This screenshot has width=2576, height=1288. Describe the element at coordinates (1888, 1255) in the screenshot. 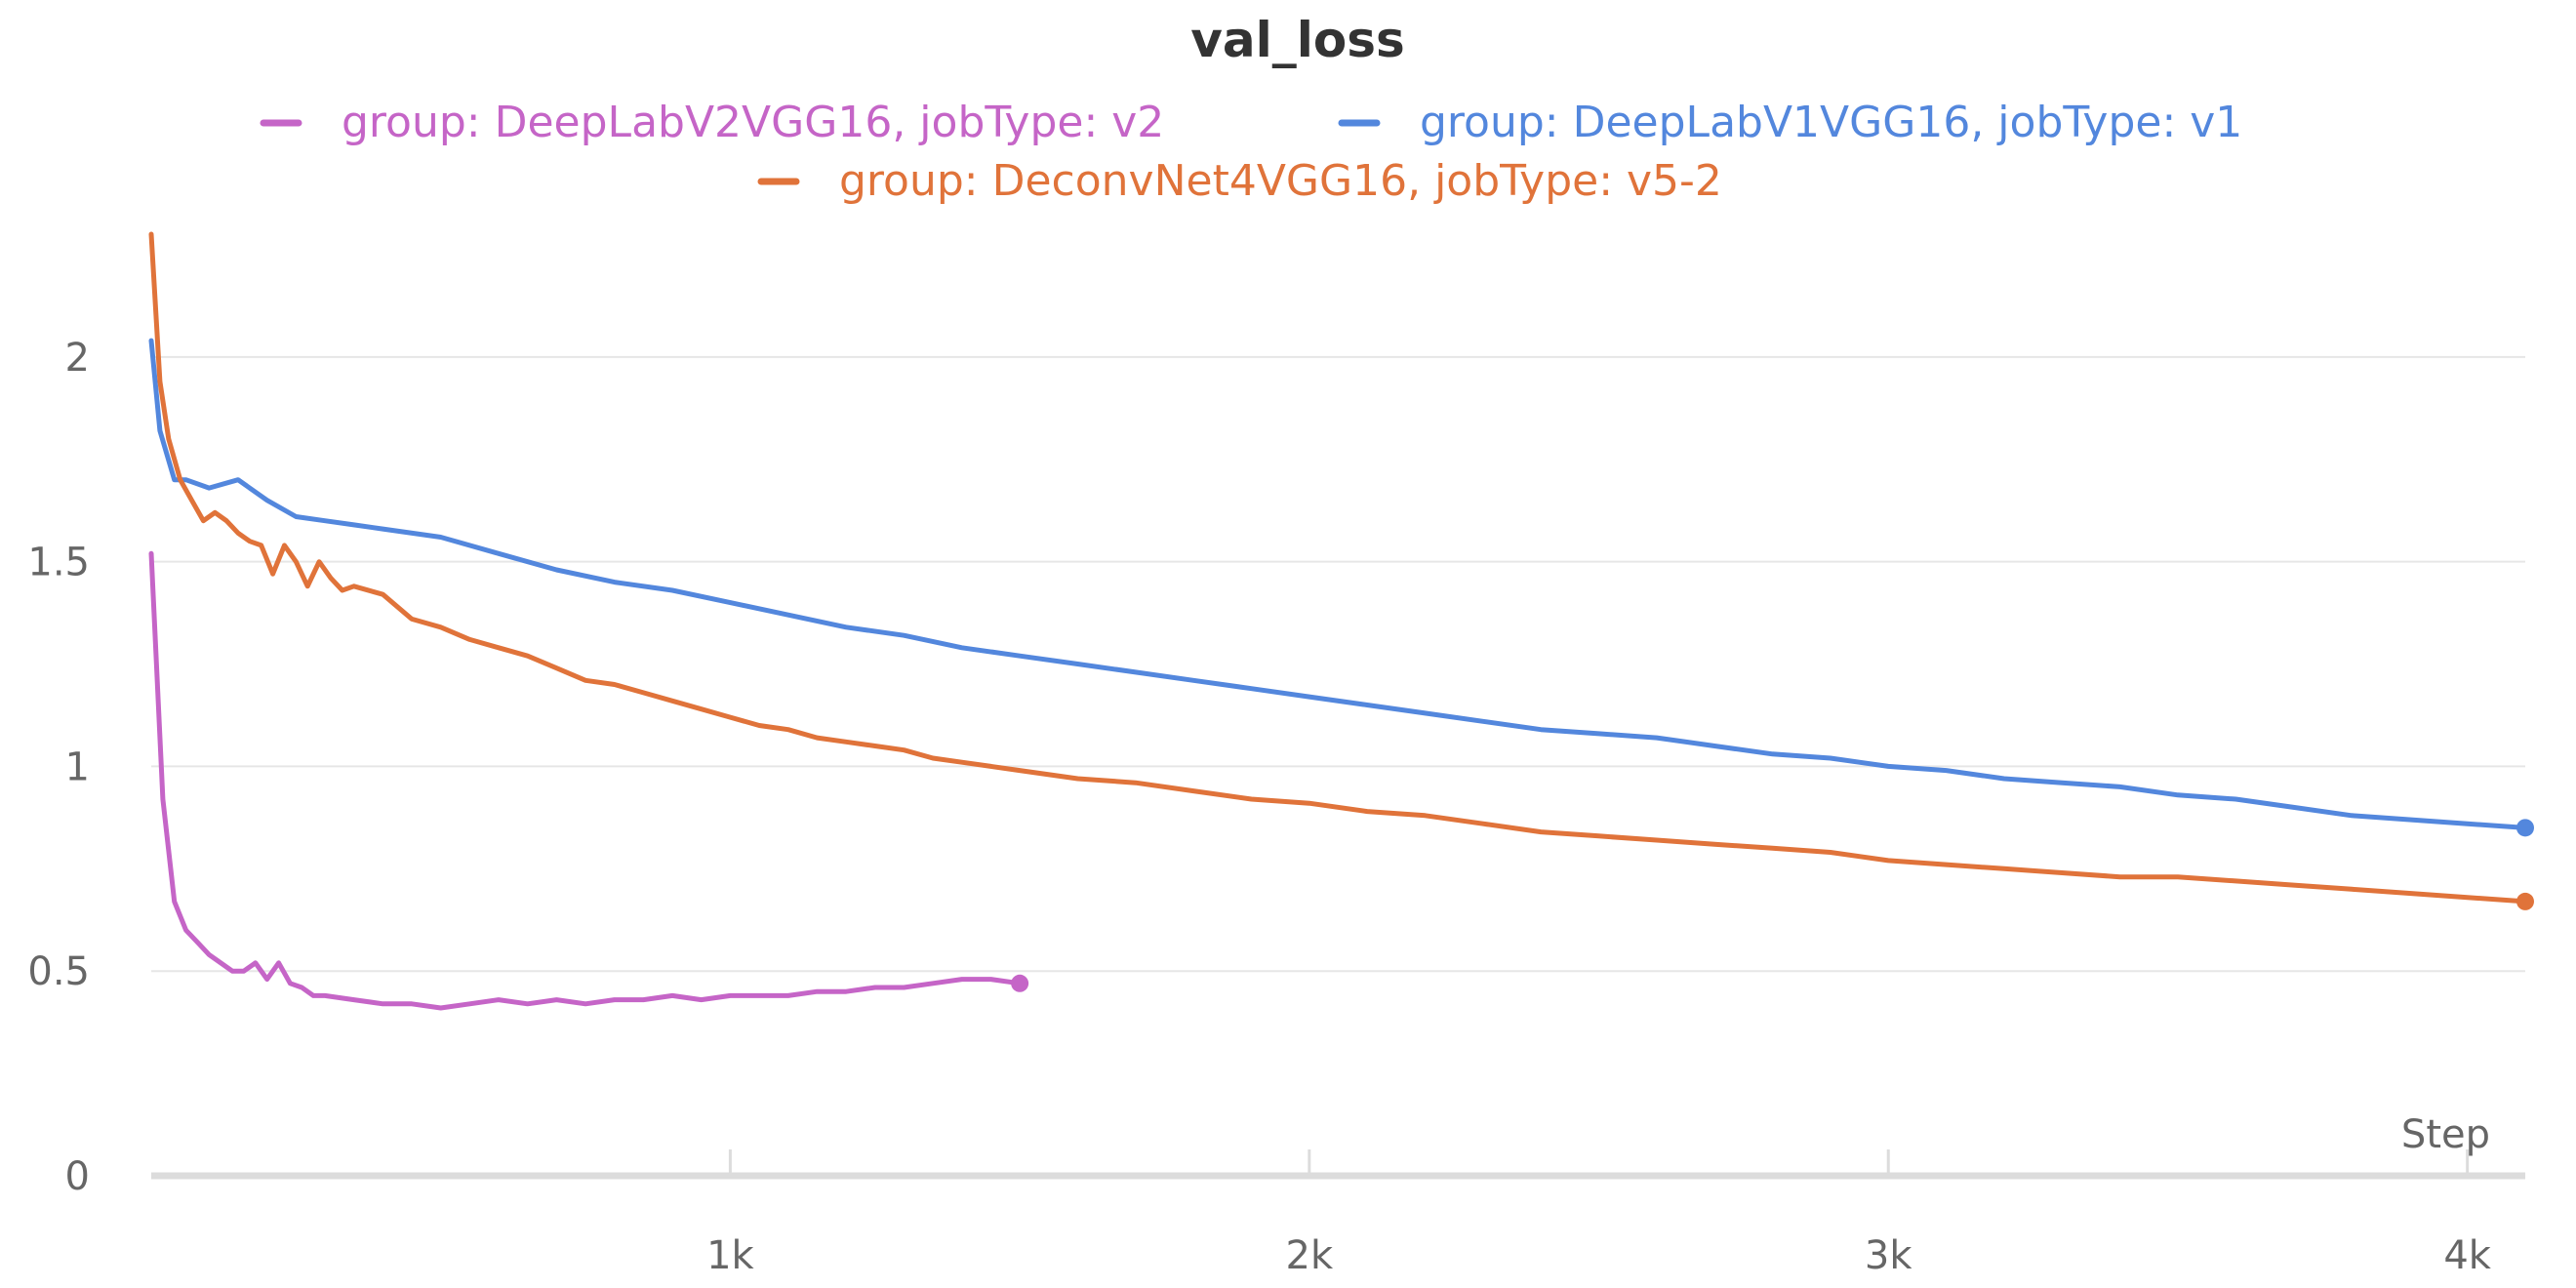

I see `x-tick-label: 3k` at that location.